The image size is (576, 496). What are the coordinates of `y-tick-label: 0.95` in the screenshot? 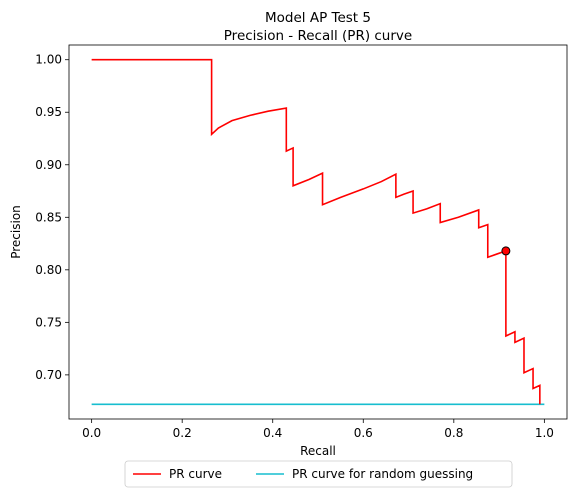 It's located at (48, 112).